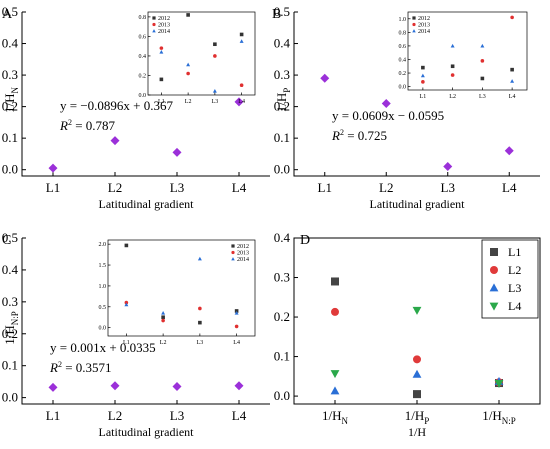  I want to click on inset-legend-label: 2014, so click(424, 32).